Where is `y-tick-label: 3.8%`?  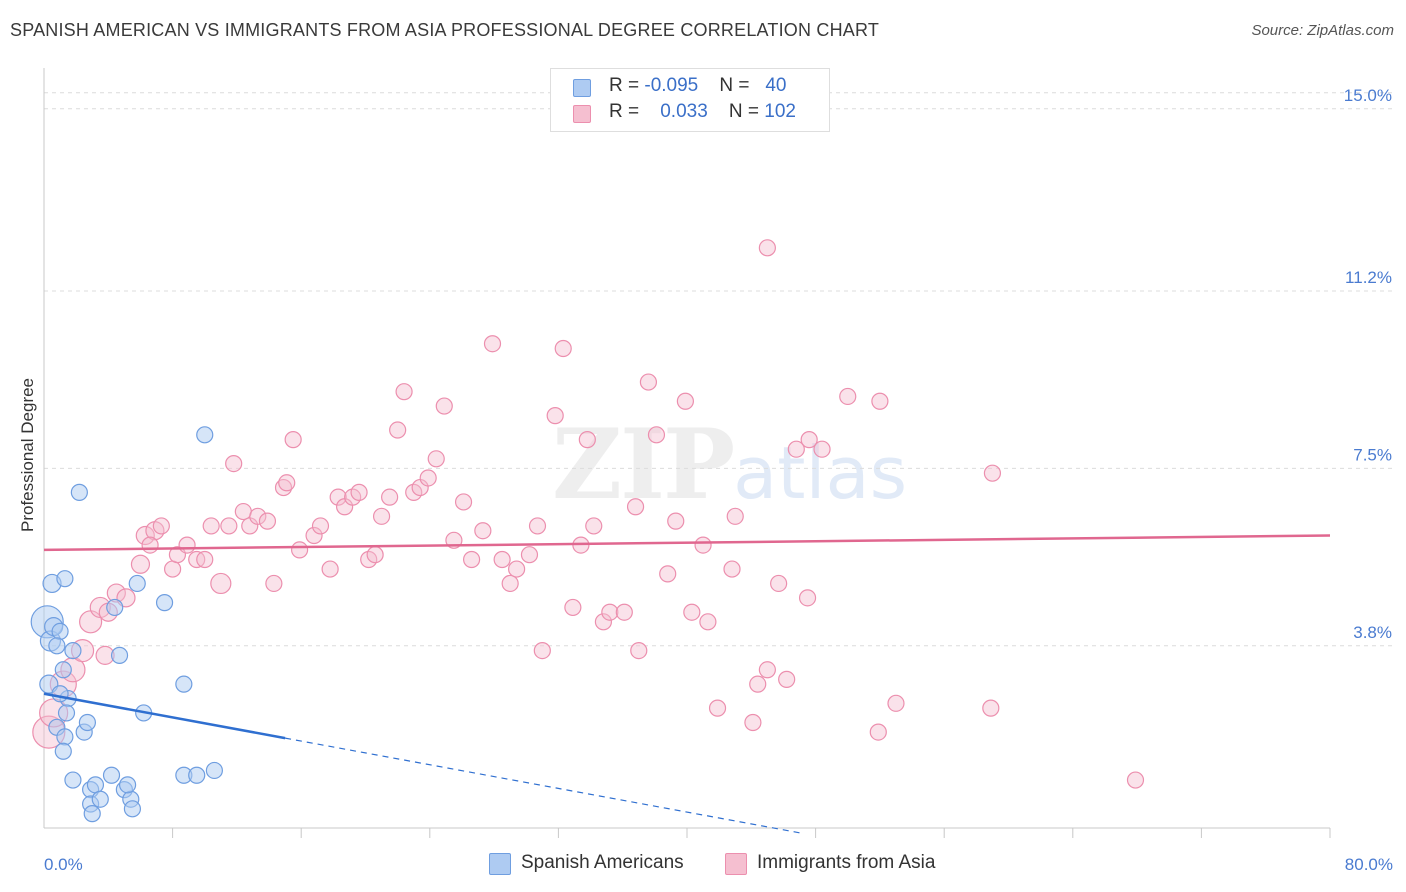 y-tick-label: 3.8% is located at coordinates (1372, 632).